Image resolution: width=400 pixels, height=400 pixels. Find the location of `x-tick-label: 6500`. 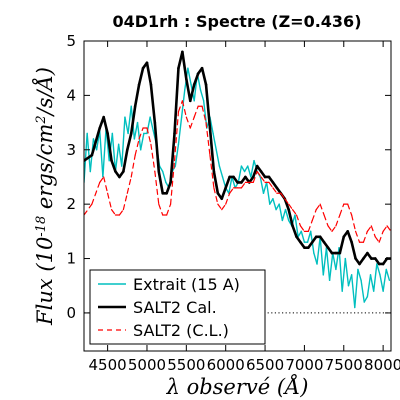

x-tick-label: 6500 is located at coordinates (265, 365).